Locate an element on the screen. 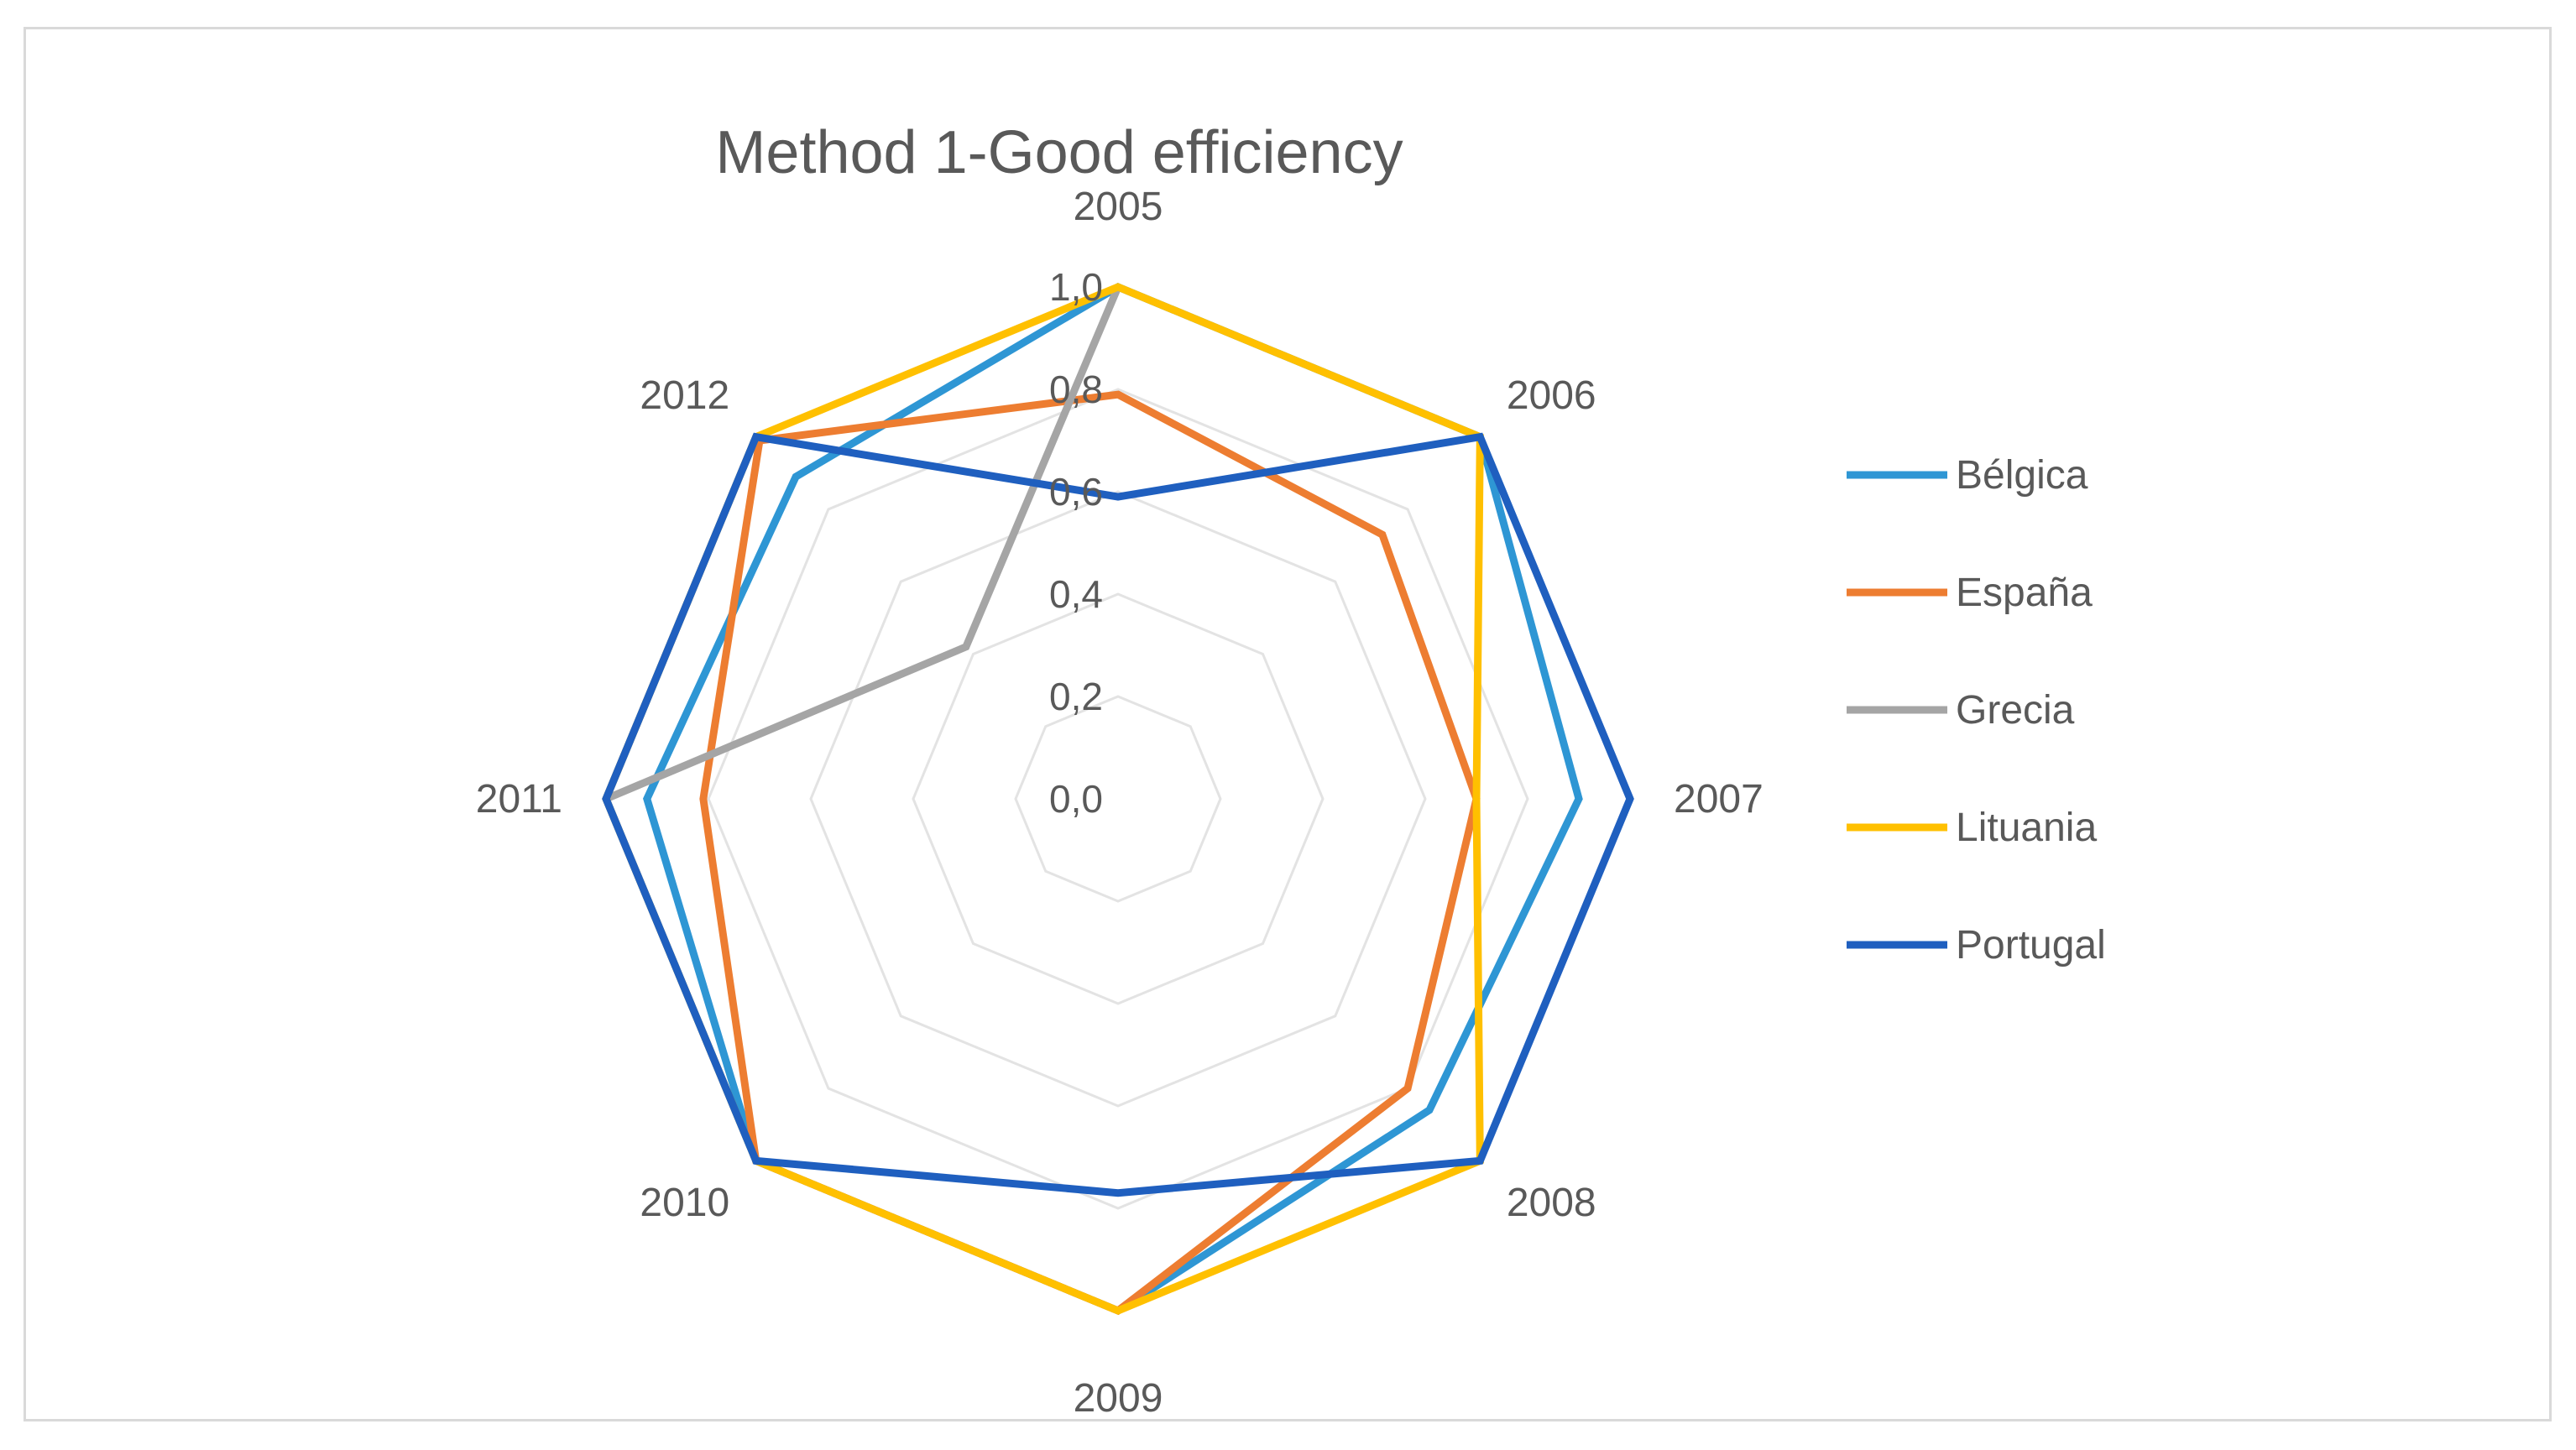 This screenshot has width=2576, height=1450. category-label-2011: 2011 is located at coordinates (519, 799).